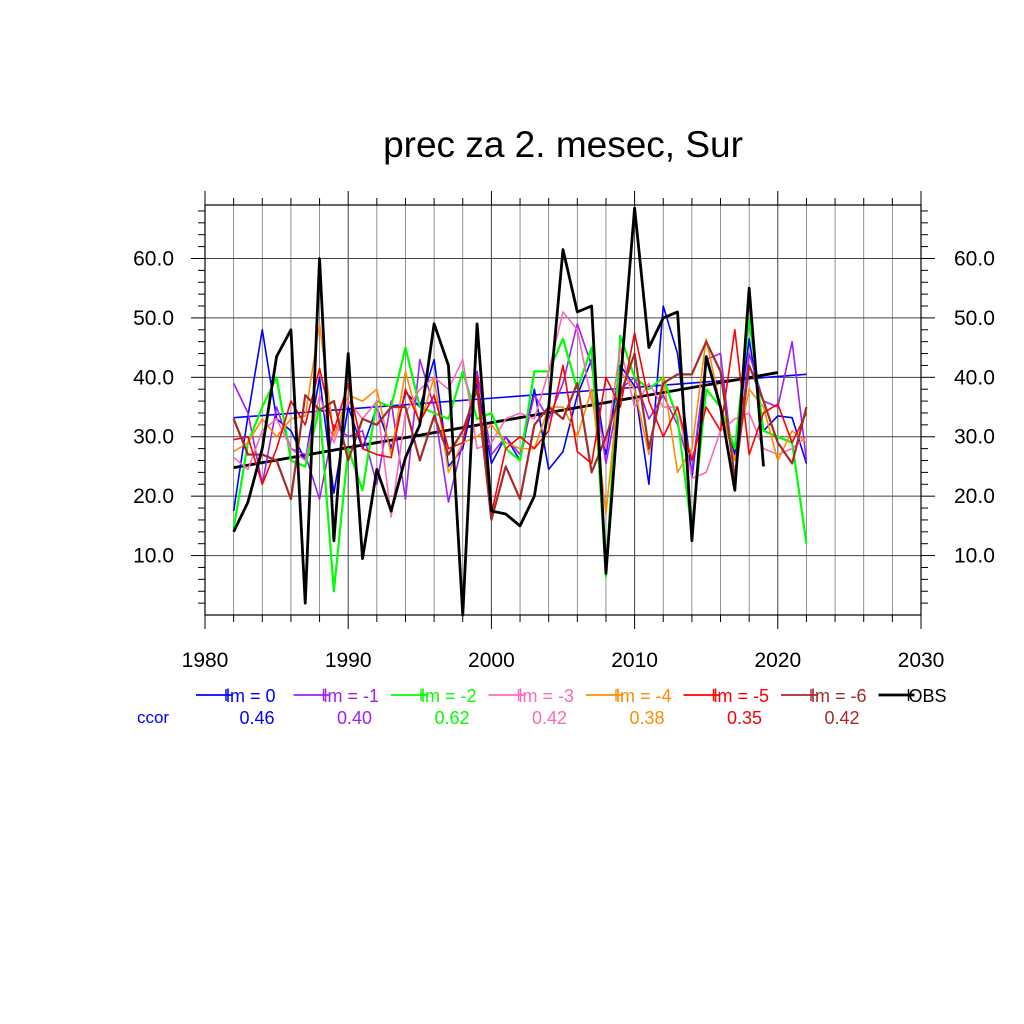  What do you see at coordinates (839, 696) in the screenshot?
I see `legend-label-lm-6: lm = -6` at bounding box center [839, 696].